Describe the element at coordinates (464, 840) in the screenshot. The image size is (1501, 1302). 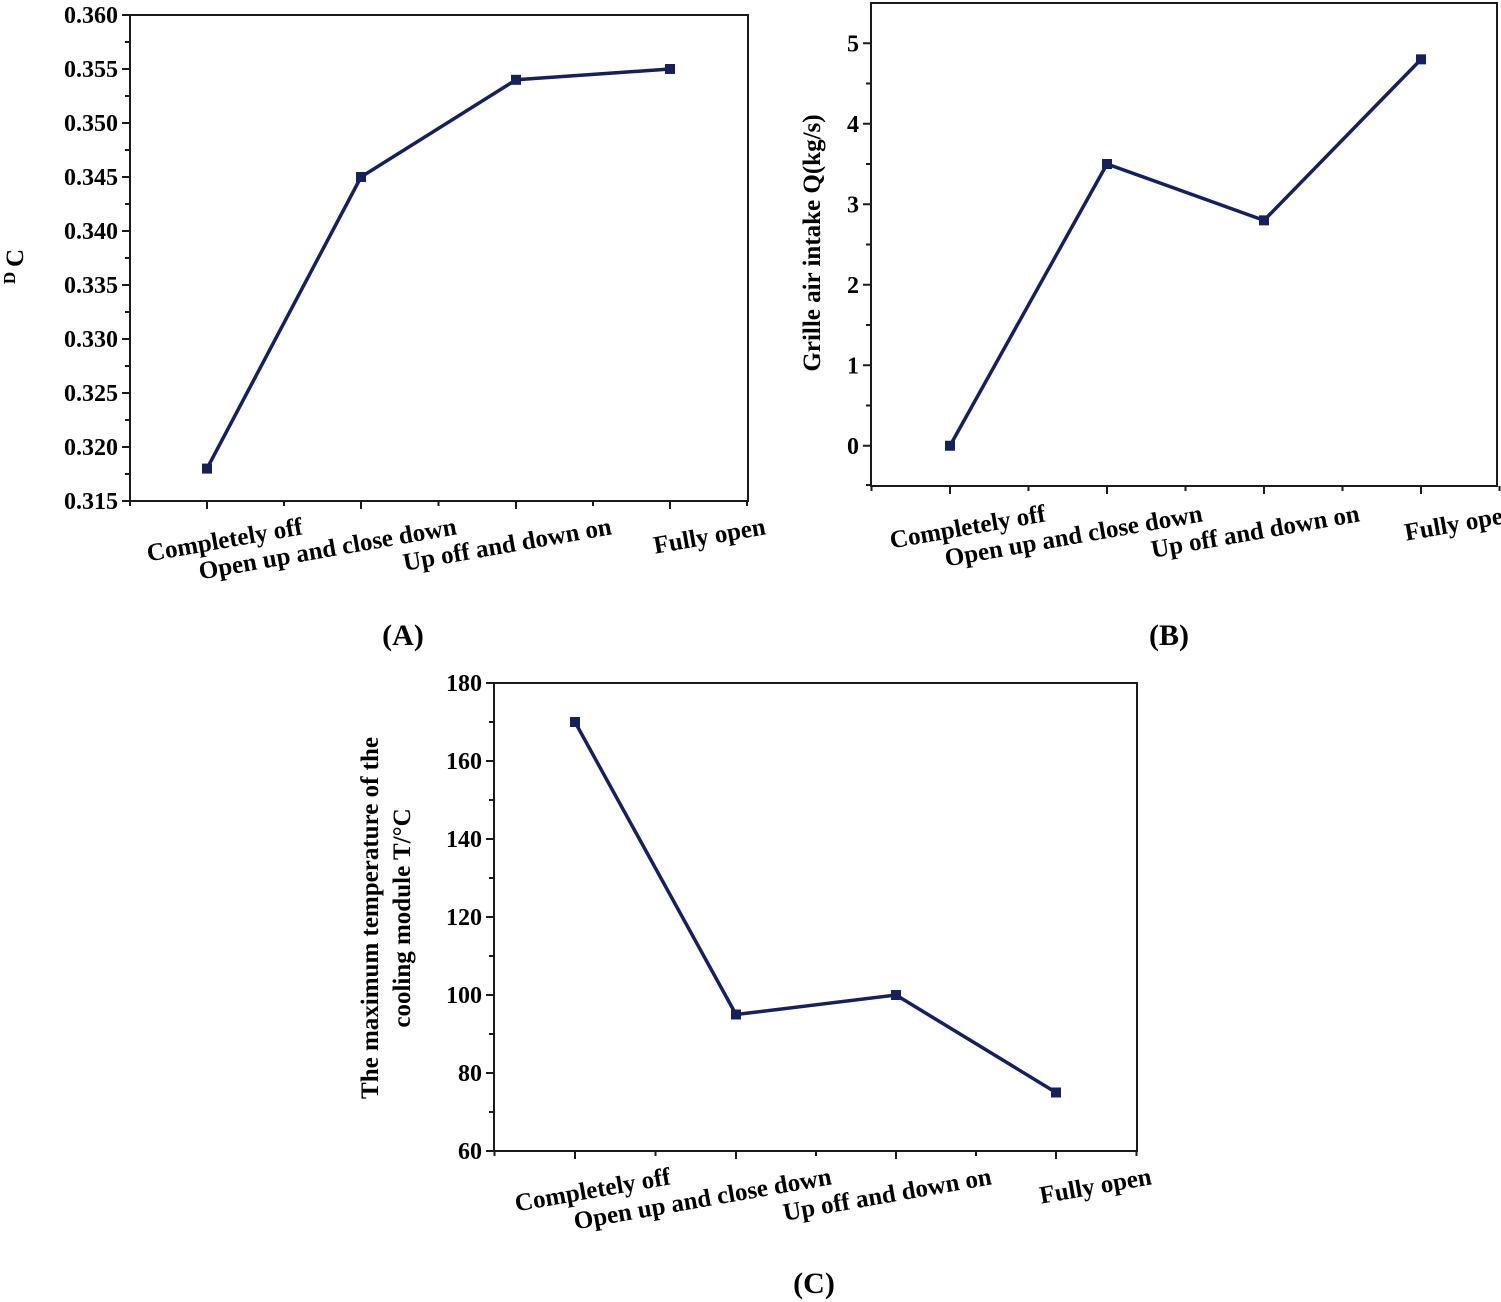
I see `y-tick-label: 140` at that location.